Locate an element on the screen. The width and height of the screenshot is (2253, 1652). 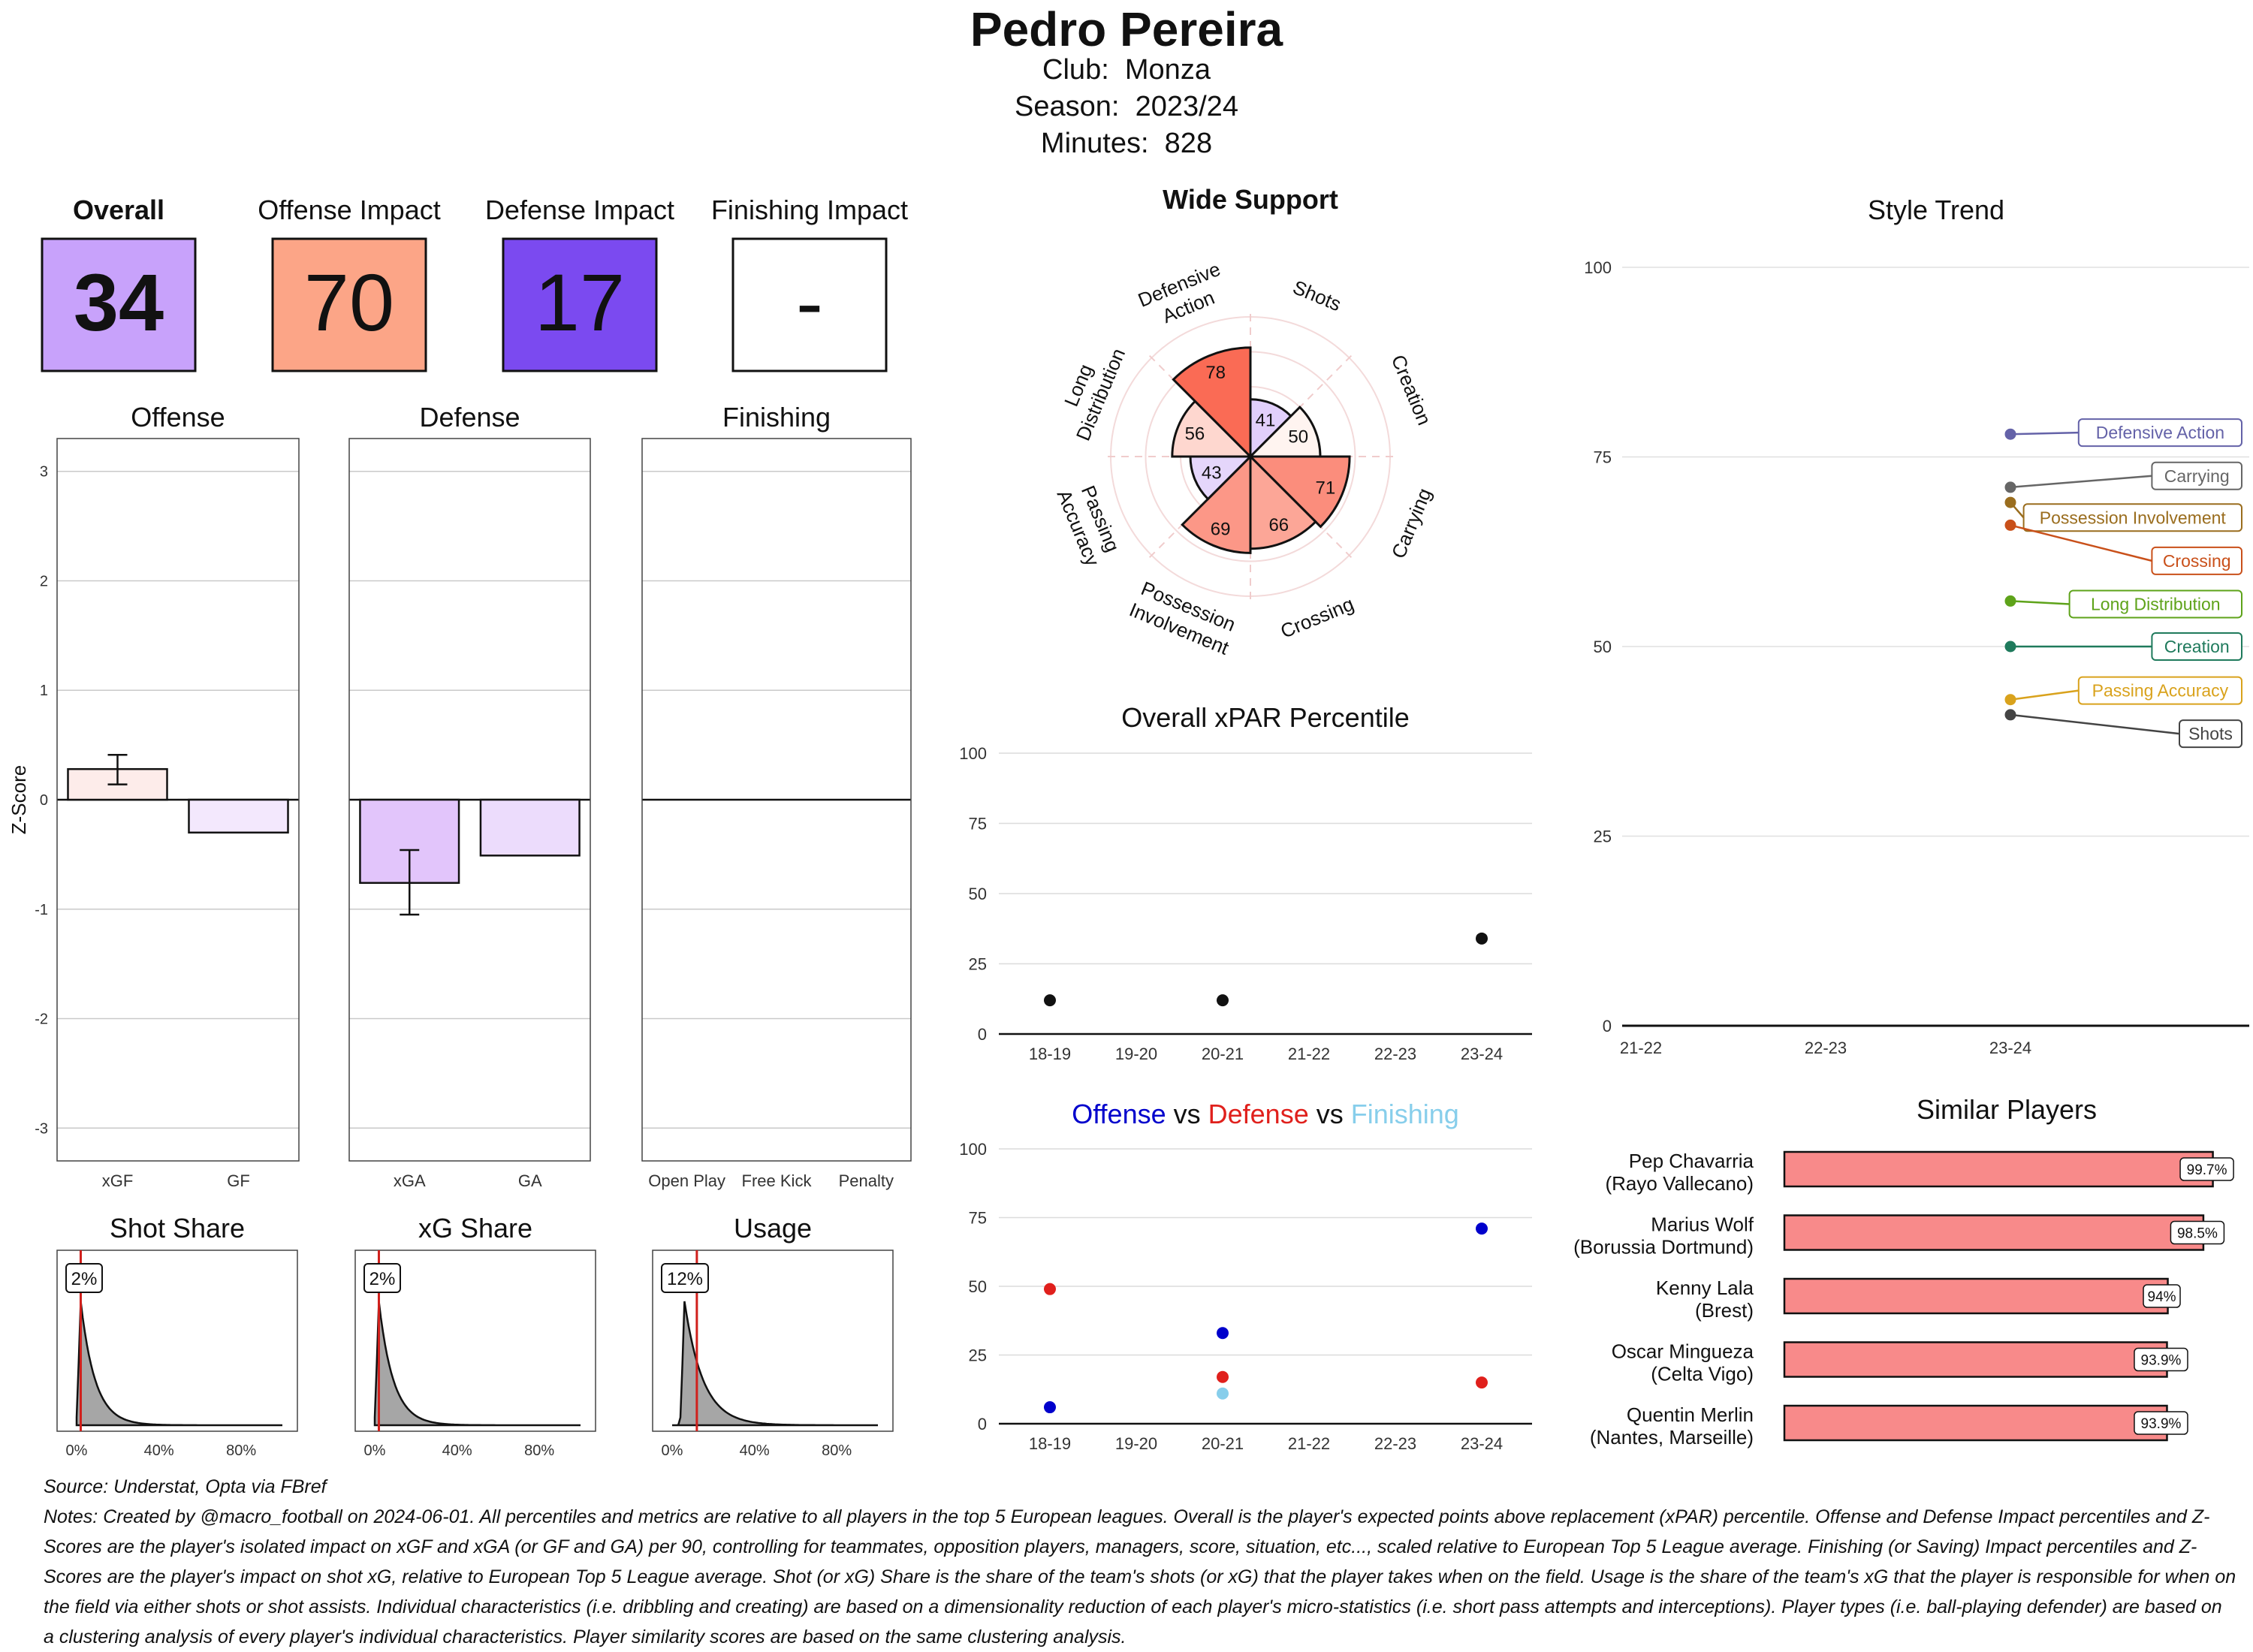
zscore-tick-label: 3 is located at coordinates (44, 472).